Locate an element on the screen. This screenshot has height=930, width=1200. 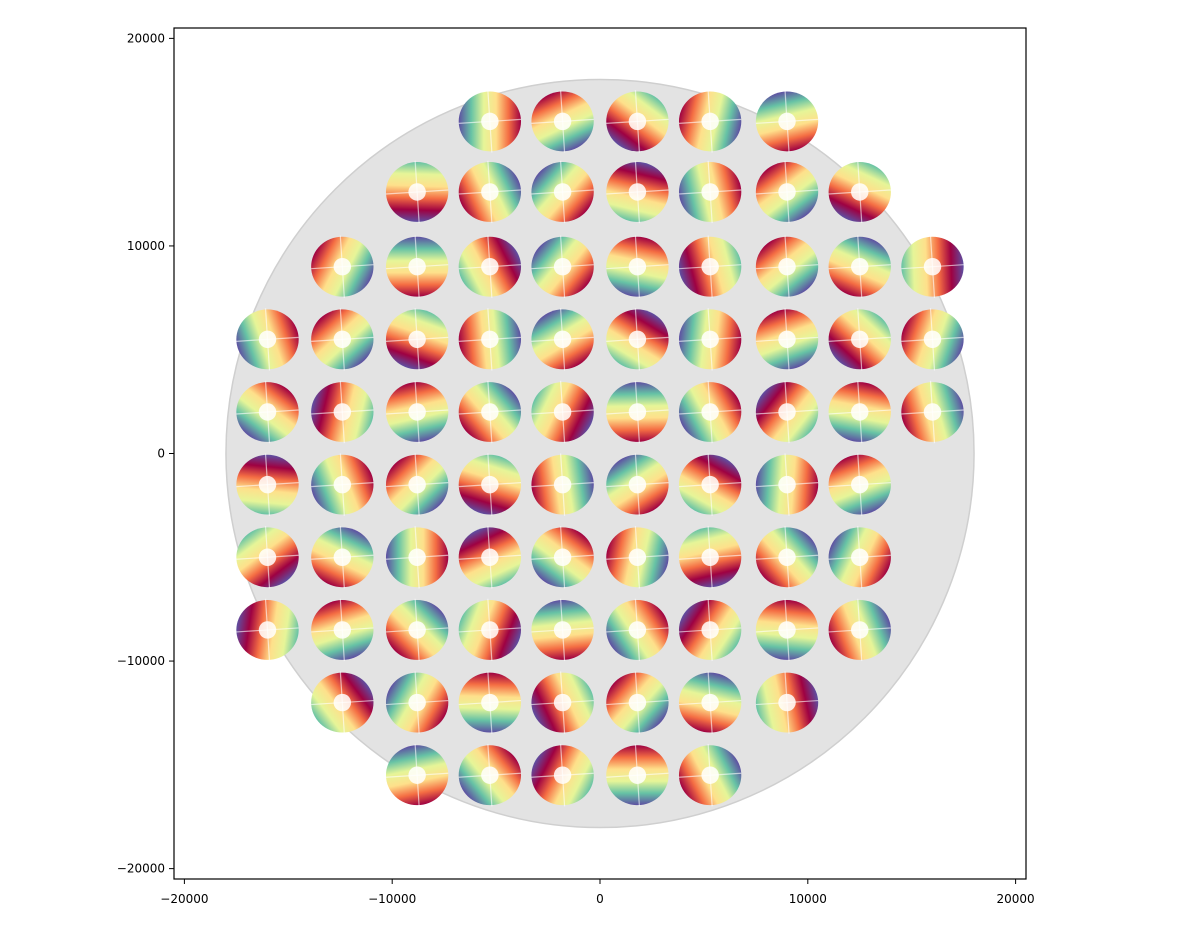
x-tick-label: −20000 is located at coordinates (184, 899).